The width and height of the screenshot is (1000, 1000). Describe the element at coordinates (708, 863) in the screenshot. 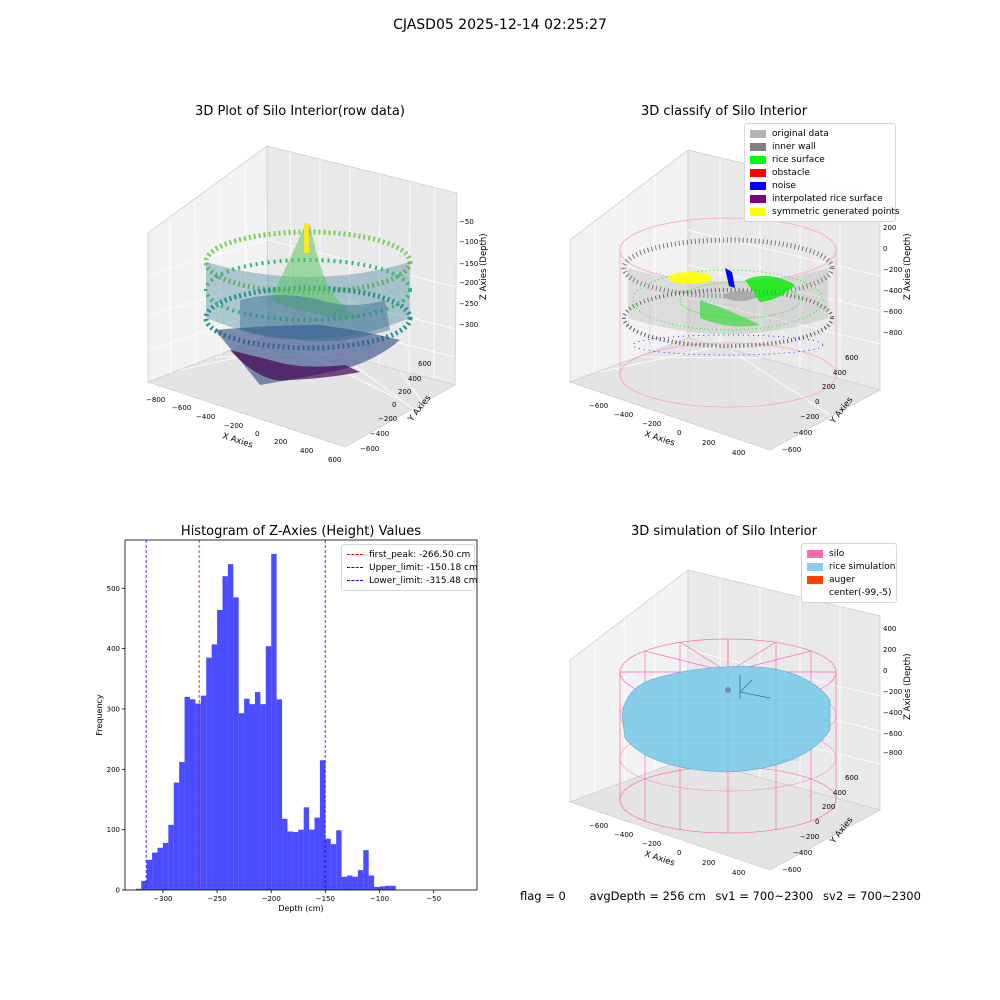

I see `simulation-xtick: 200` at that location.